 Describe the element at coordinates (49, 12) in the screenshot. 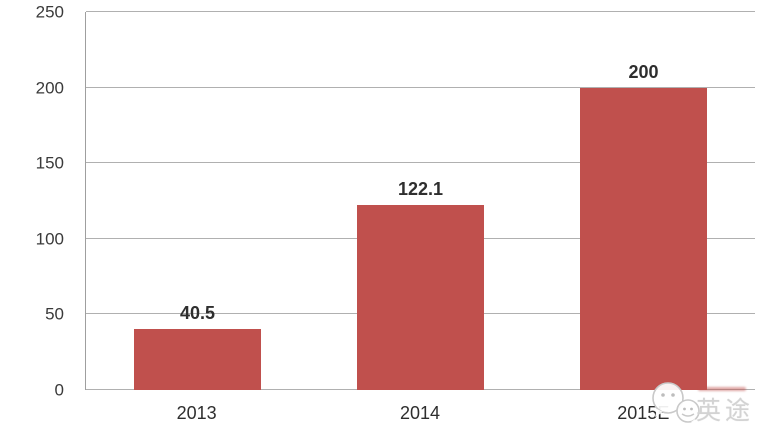

I see `y-tick-label: 250` at that location.